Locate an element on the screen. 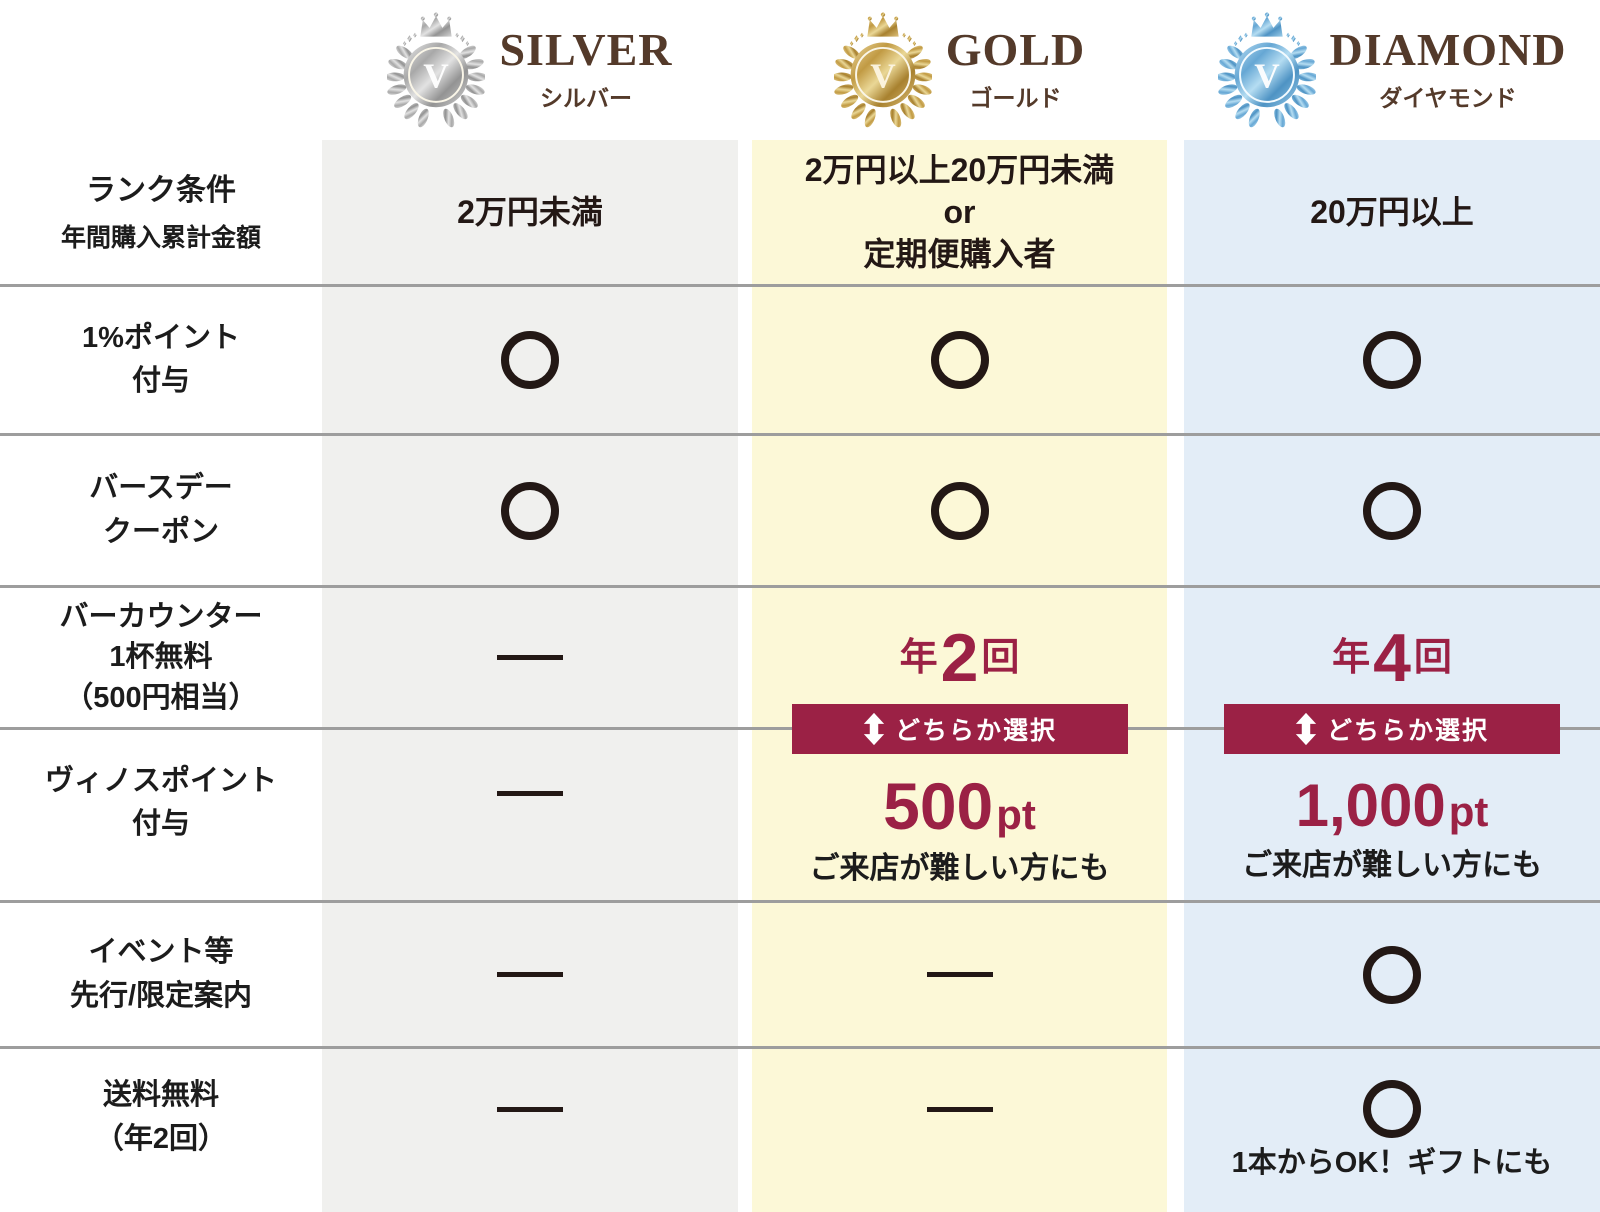  cell-events-gold is located at coordinates (959, 974).